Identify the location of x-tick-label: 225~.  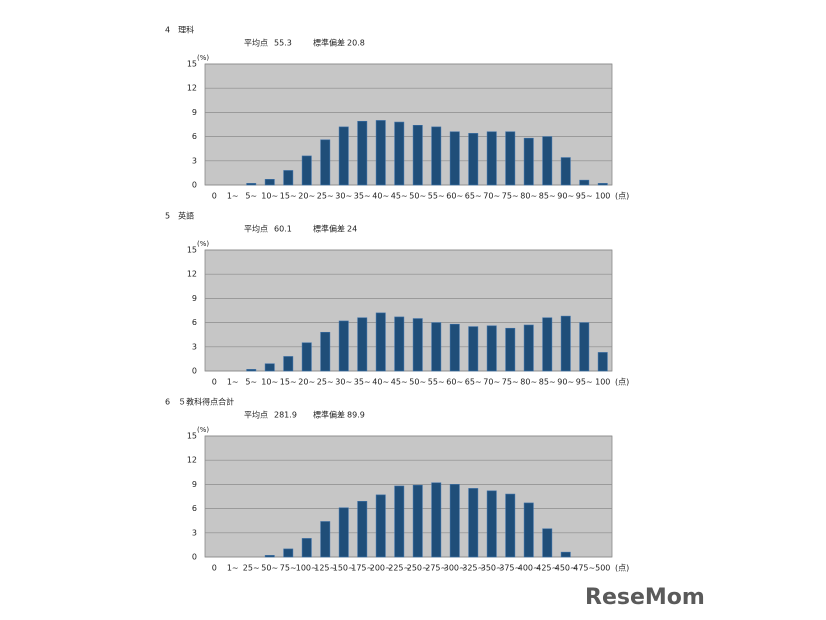
(399, 568).